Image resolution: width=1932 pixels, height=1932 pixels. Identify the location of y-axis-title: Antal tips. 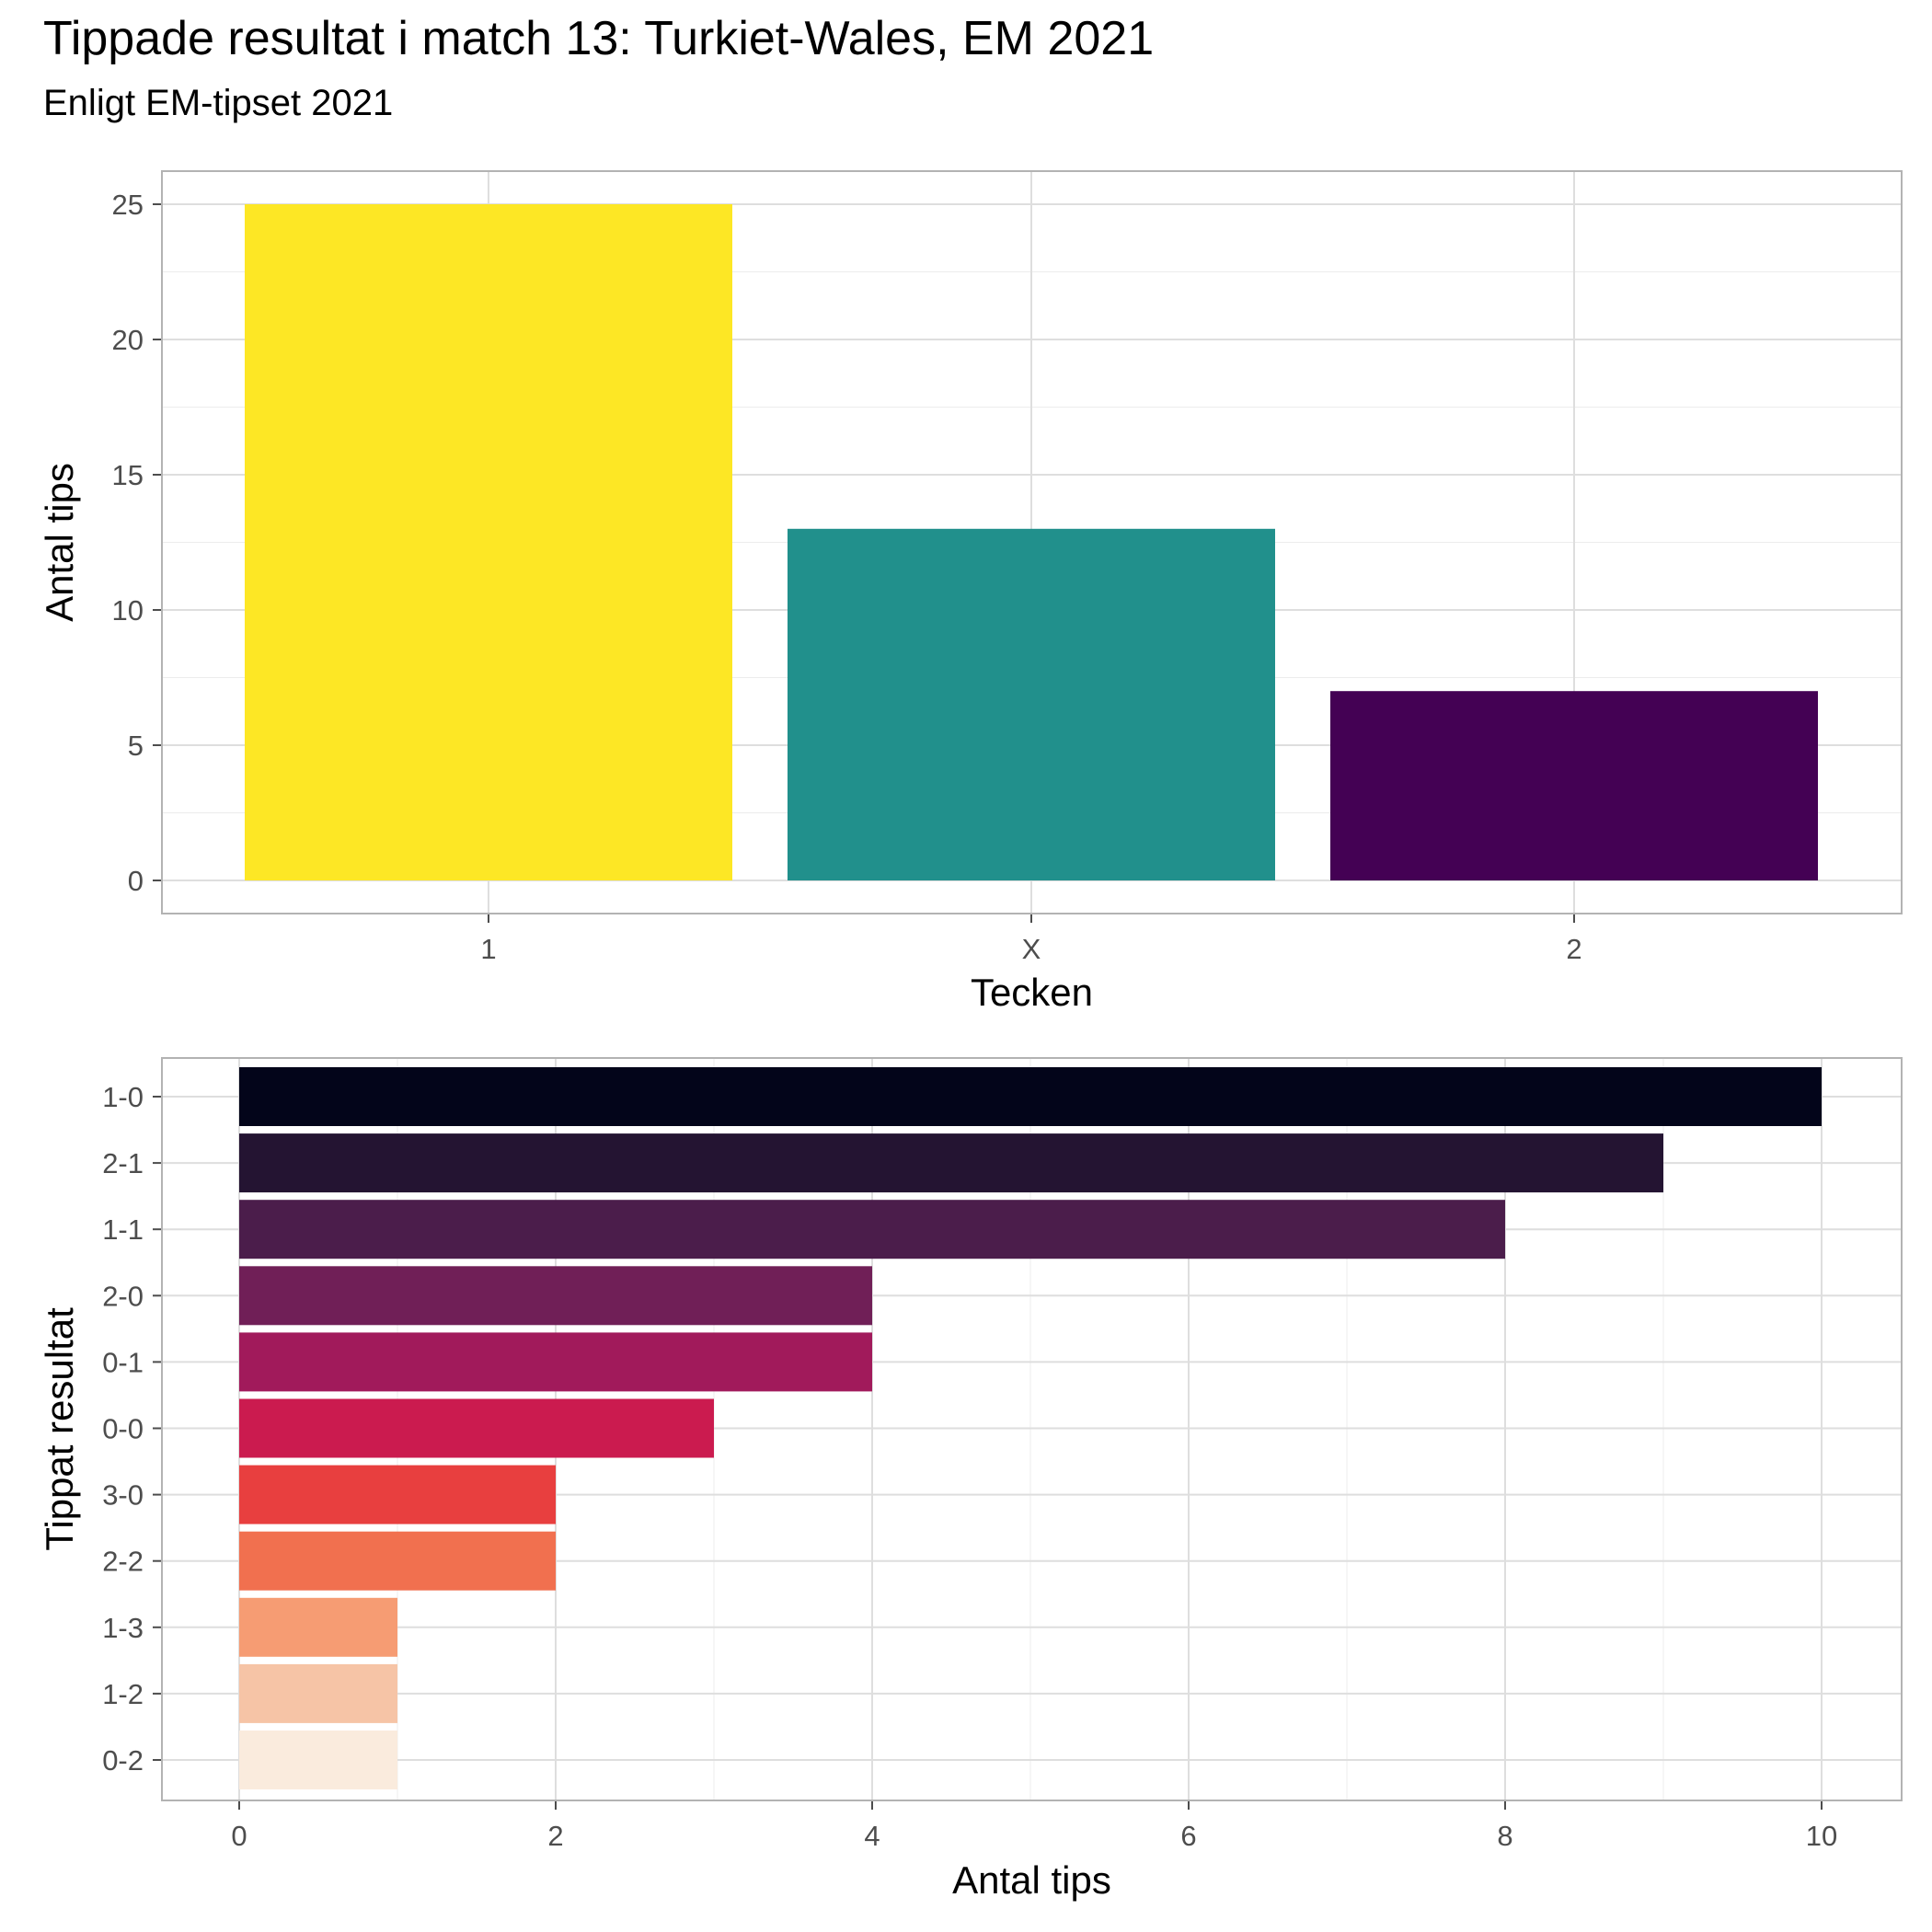
(59, 542).